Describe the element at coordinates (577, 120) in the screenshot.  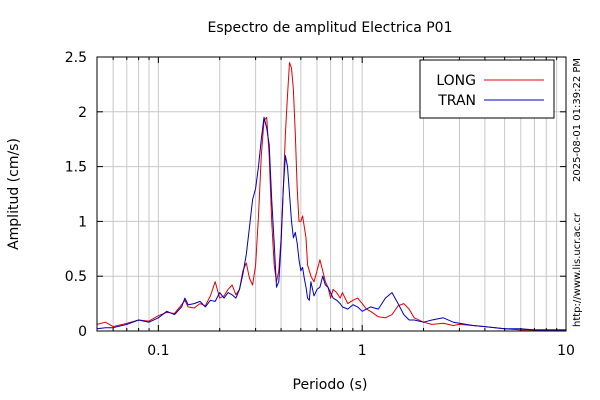
I see `timestamp-text: 2025-08-01 01:39:22 PM` at that location.